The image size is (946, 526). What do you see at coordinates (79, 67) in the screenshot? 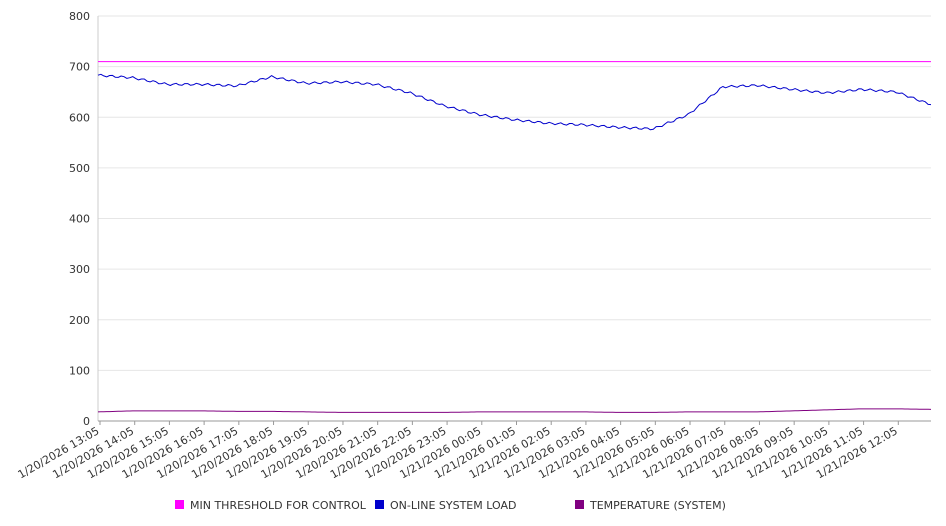
I see `y-tick-label: 700` at bounding box center [79, 67].